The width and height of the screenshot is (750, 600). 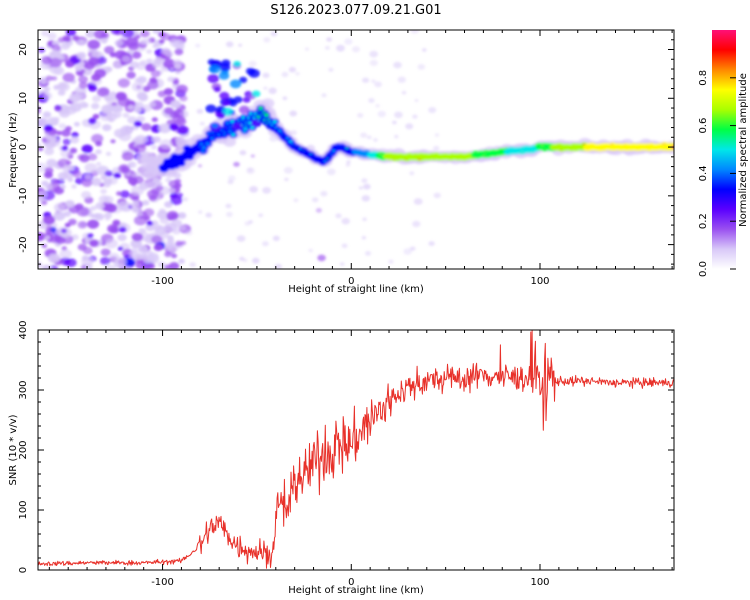 What do you see at coordinates (351, 281) in the screenshot?
I see `spectrogram-xtick-label: 0` at bounding box center [351, 281].